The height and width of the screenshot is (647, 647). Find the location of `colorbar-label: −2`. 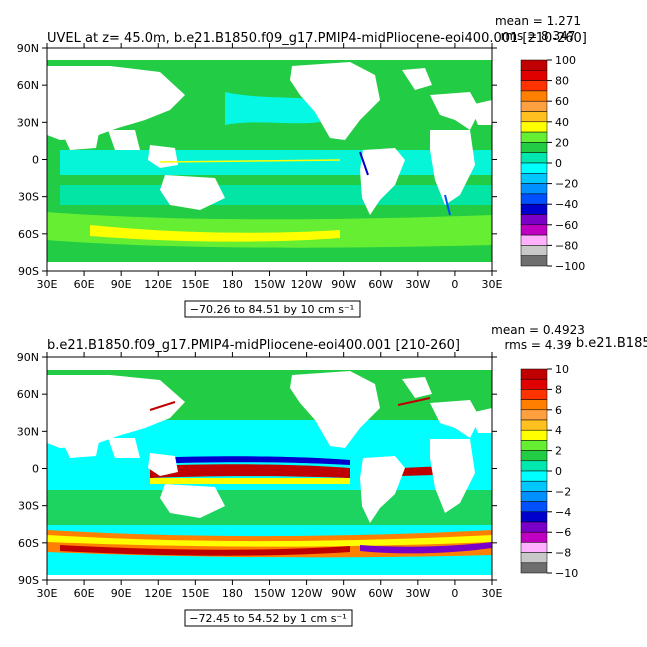

colorbar-label: −2 is located at coordinates (563, 491).